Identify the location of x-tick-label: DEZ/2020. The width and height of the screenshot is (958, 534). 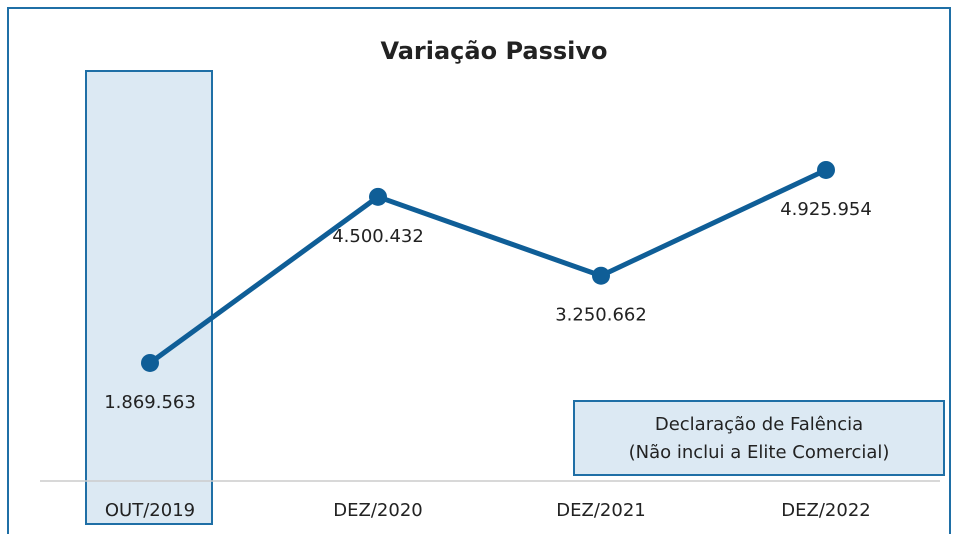
(377, 510).